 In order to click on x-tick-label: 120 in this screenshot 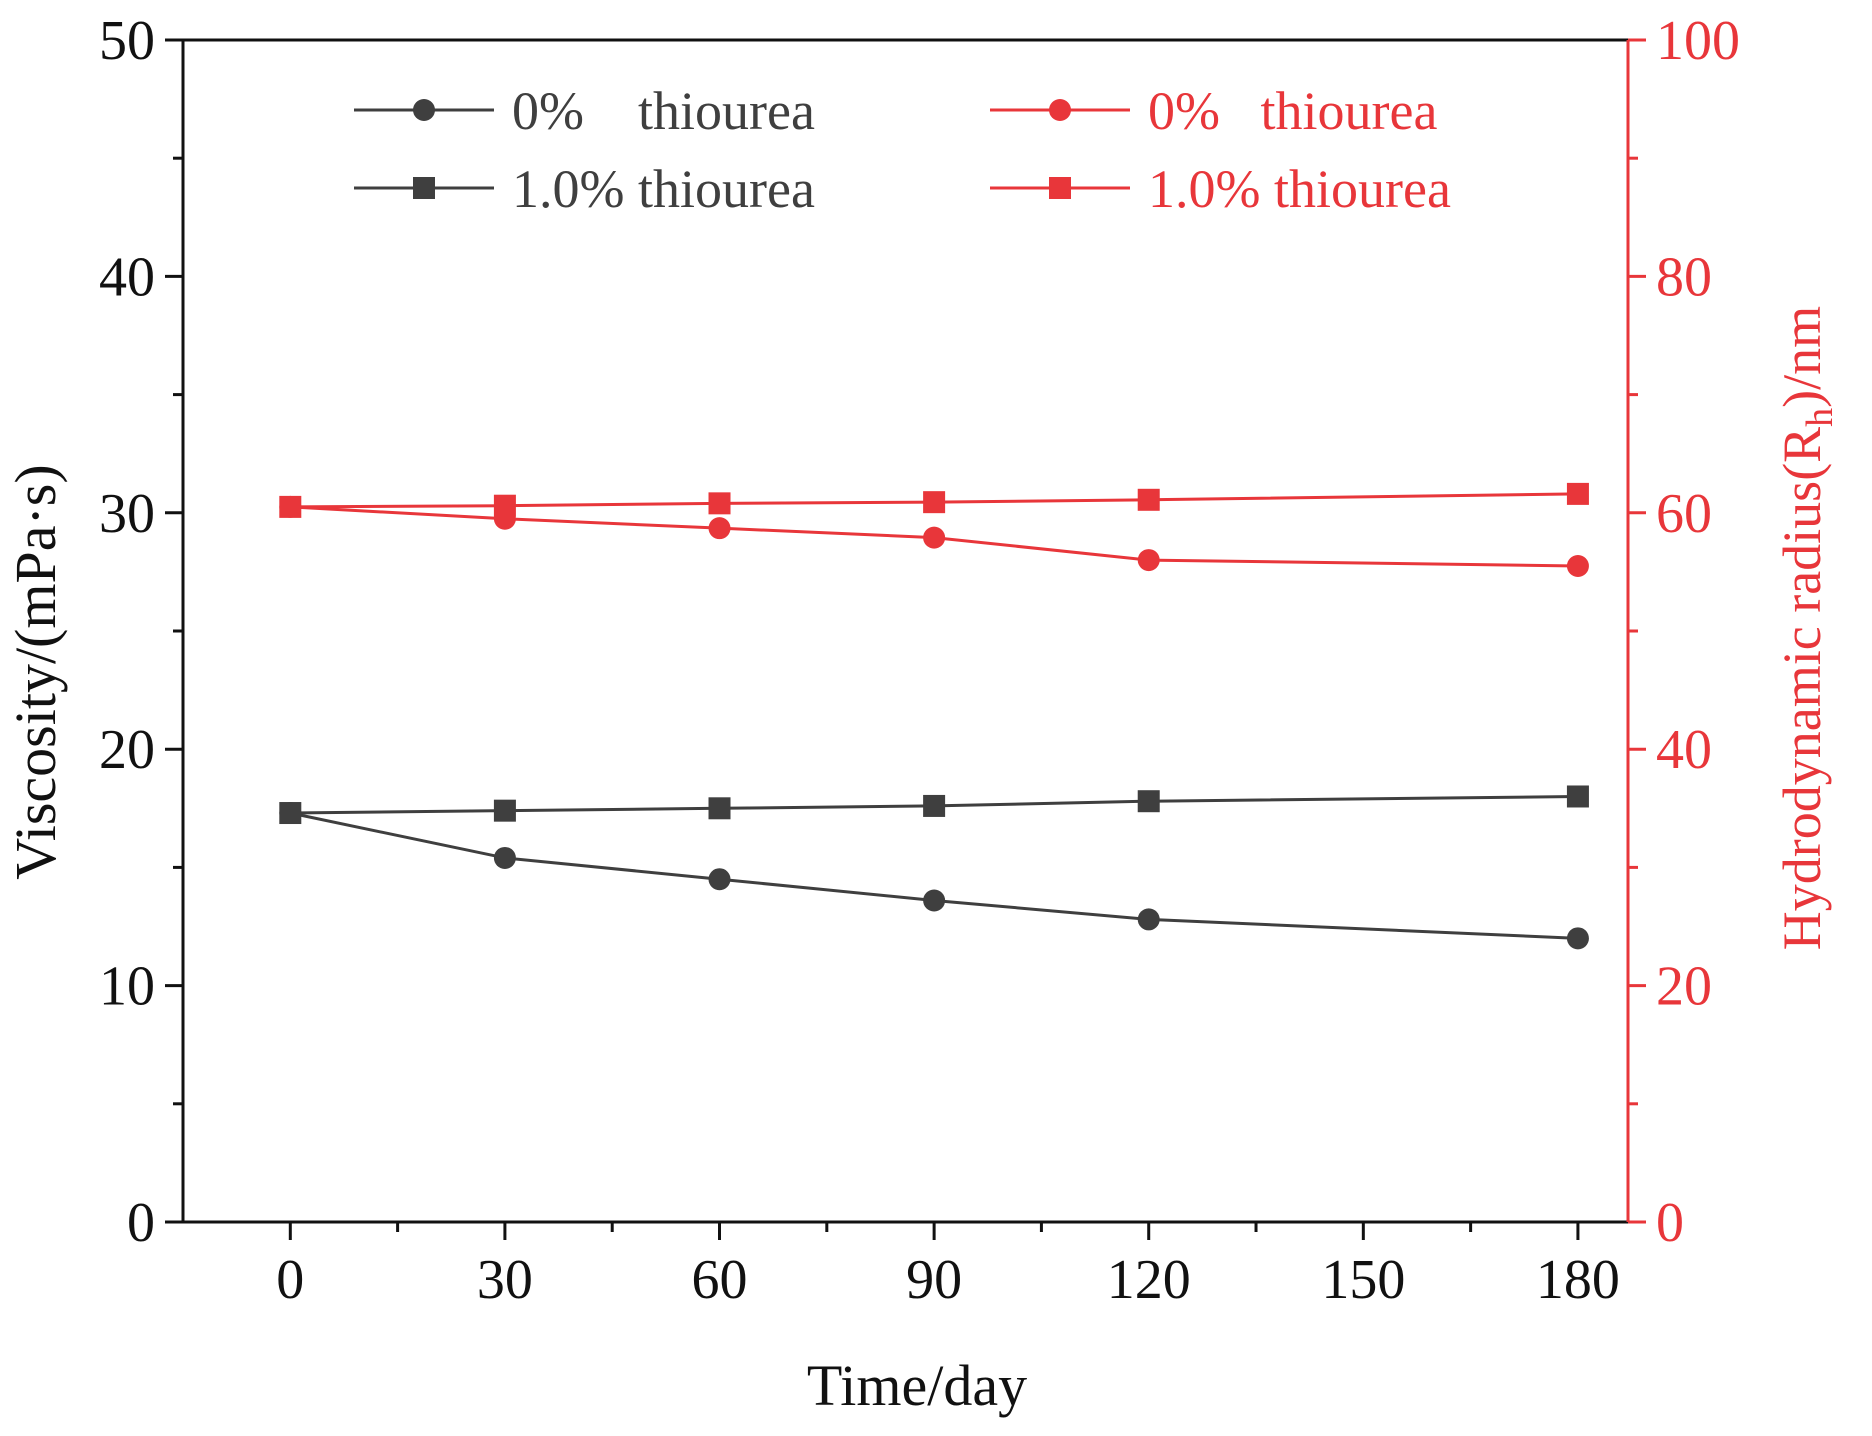, I will do `click(1149, 1280)`.